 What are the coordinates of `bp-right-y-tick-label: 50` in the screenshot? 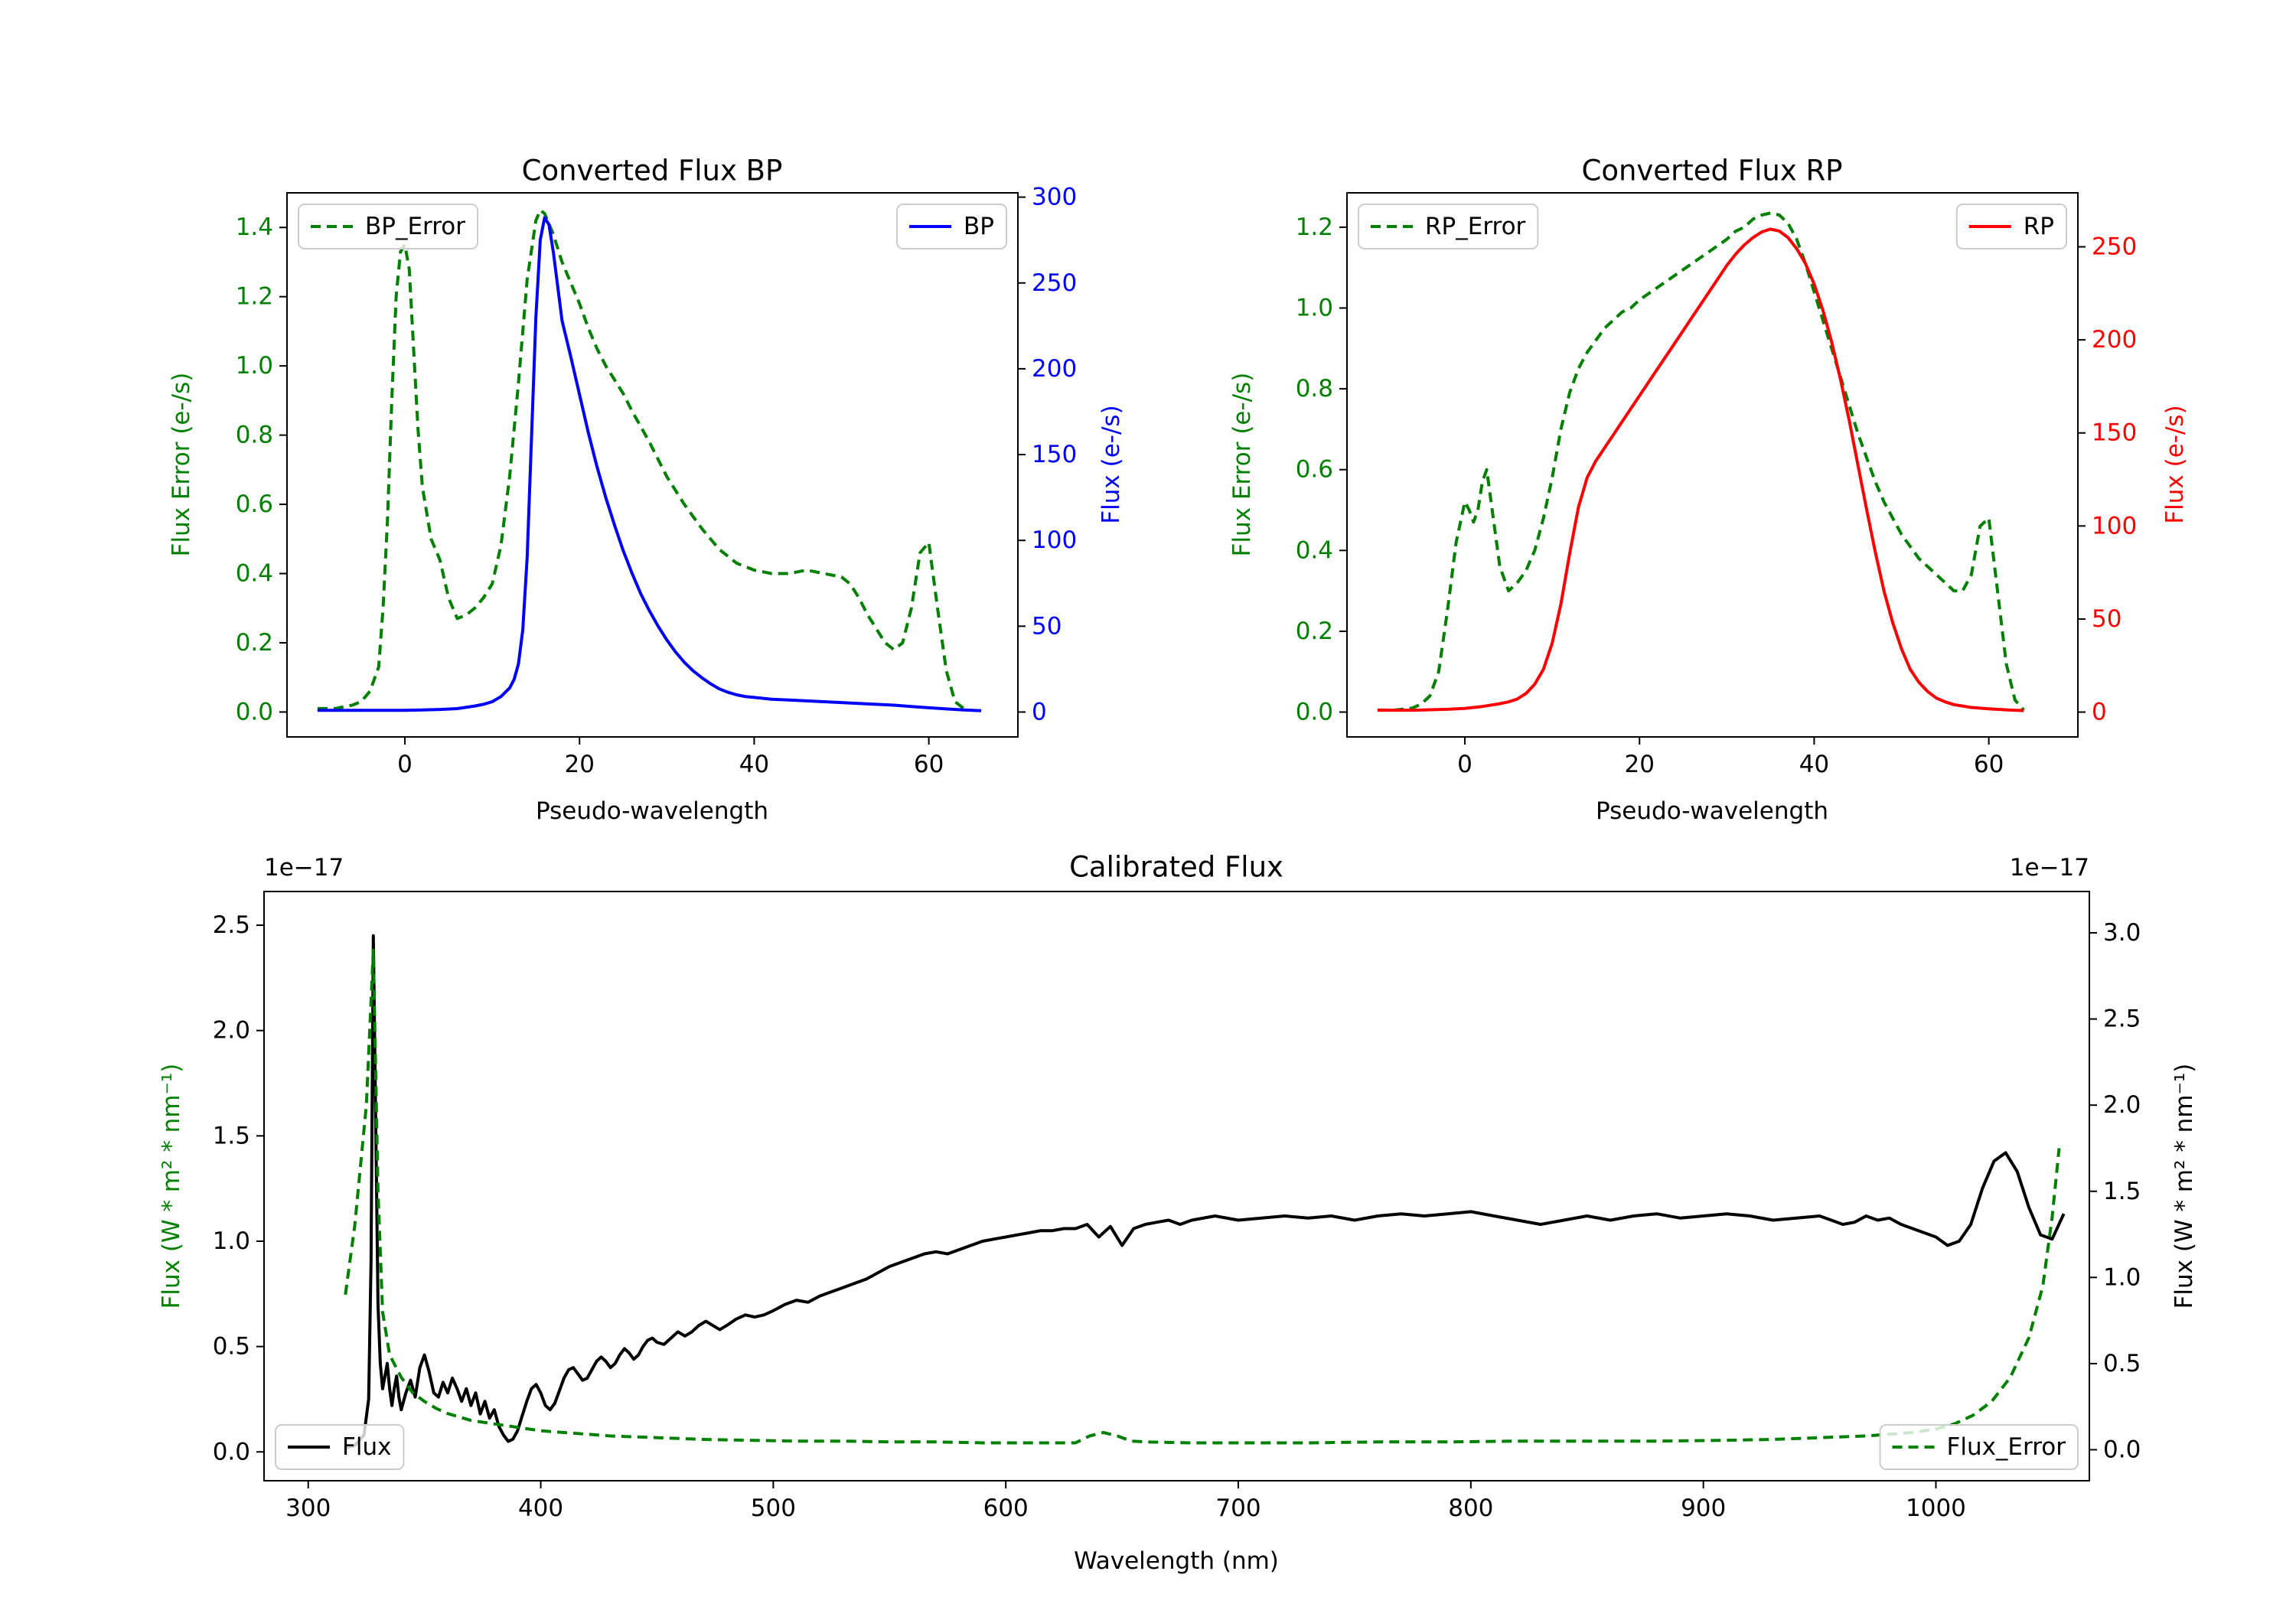 It's located at (1047, 626).